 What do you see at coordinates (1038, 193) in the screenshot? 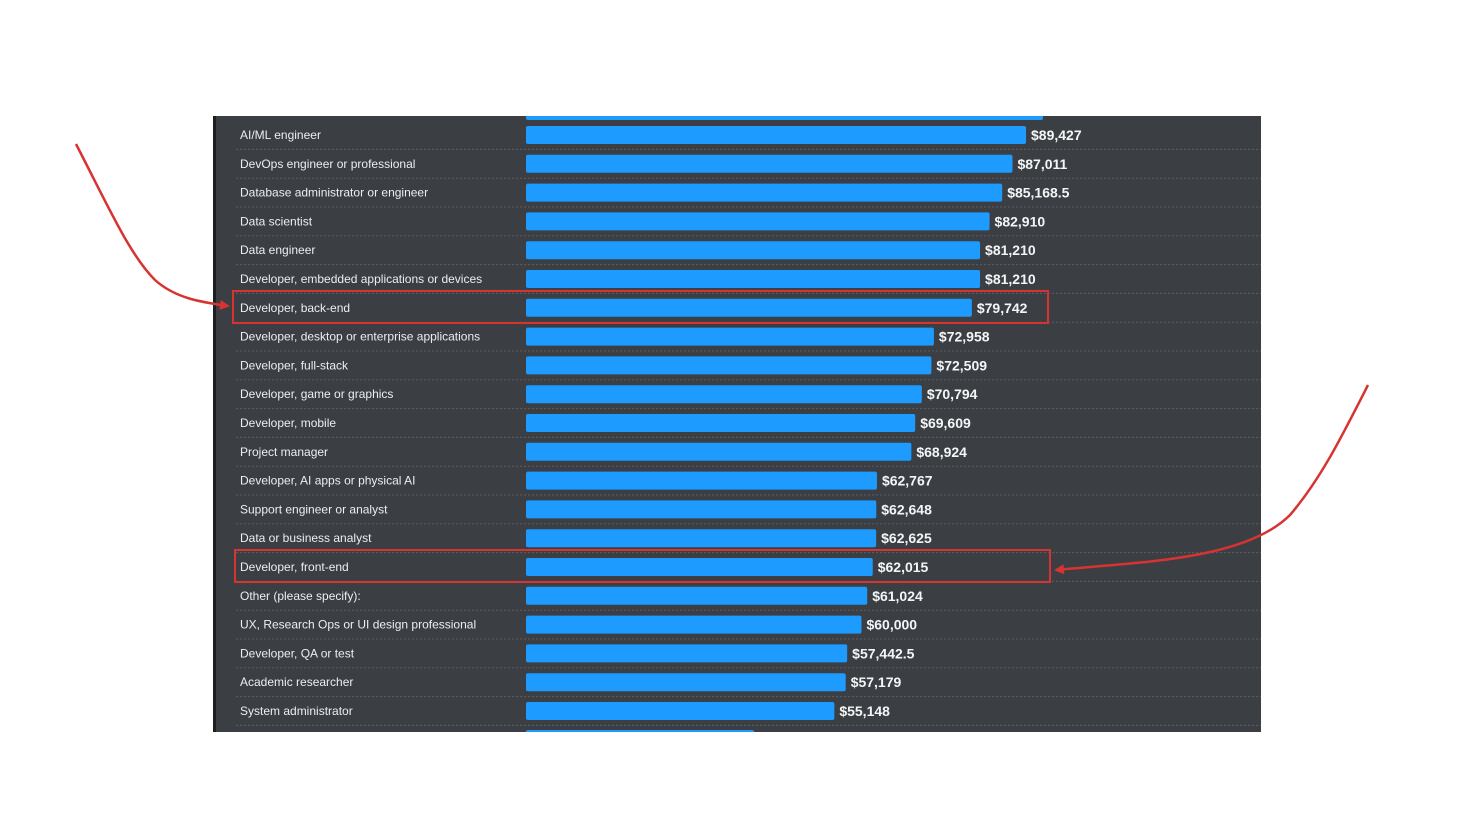
I see `value-label: $85,168.5` at bounding box center [1038, 193].